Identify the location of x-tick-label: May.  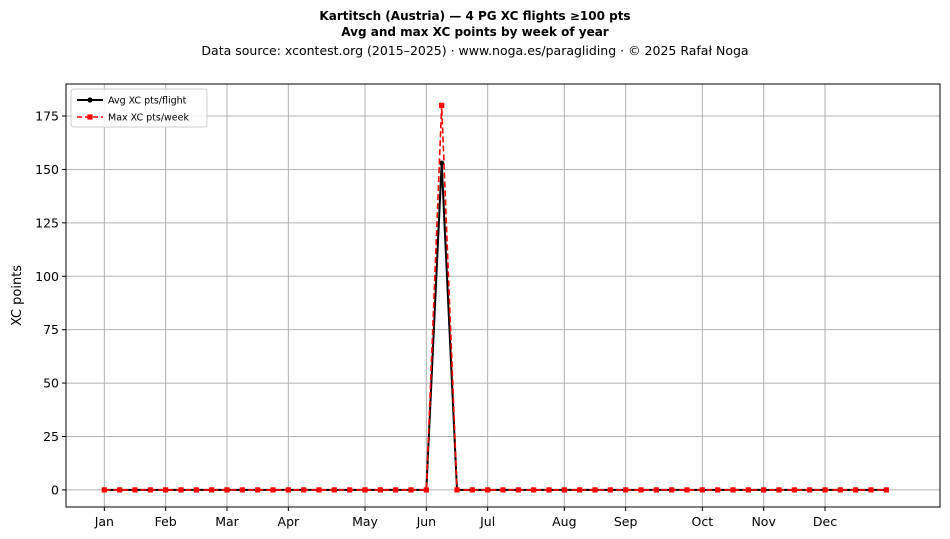
(365, 521).